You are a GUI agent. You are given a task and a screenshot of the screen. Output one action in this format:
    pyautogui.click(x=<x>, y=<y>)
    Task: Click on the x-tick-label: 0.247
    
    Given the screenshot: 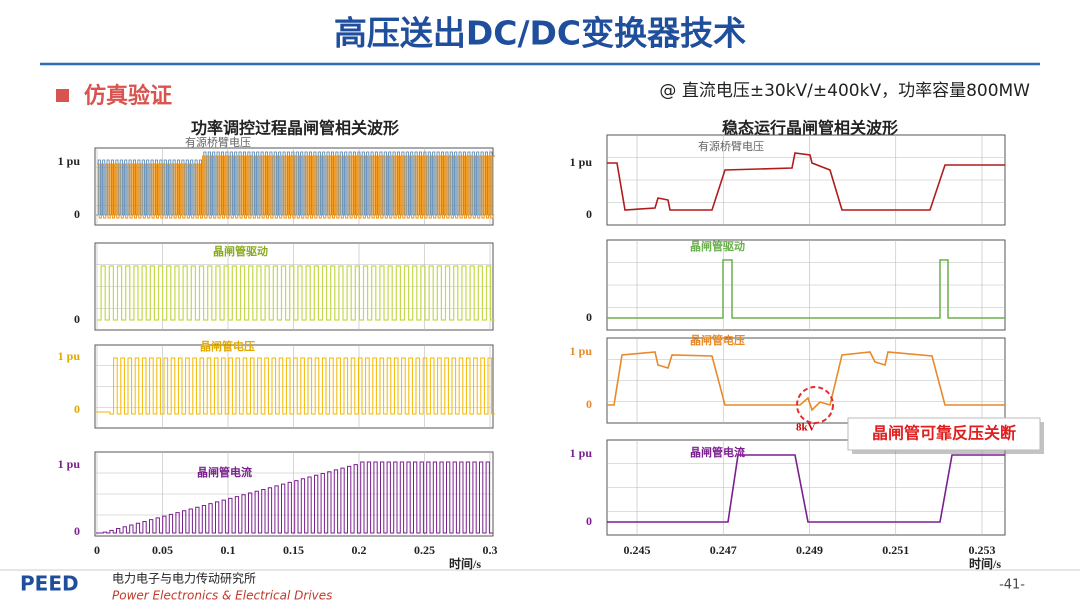 What is the action you would take?
    pyautogui.click(x=723, y=550)
    